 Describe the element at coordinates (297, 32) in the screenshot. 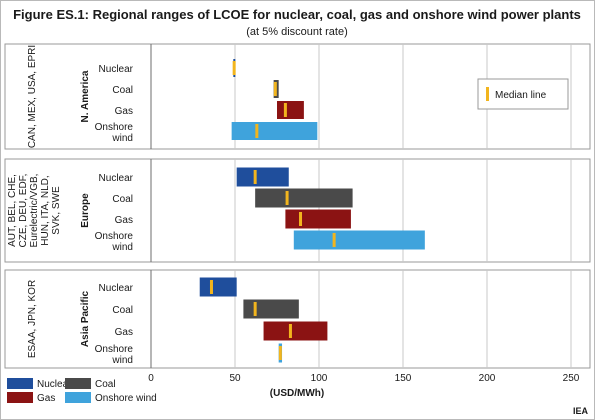

I see `chart-subtitle: (at 5% discount rate)` at that location.